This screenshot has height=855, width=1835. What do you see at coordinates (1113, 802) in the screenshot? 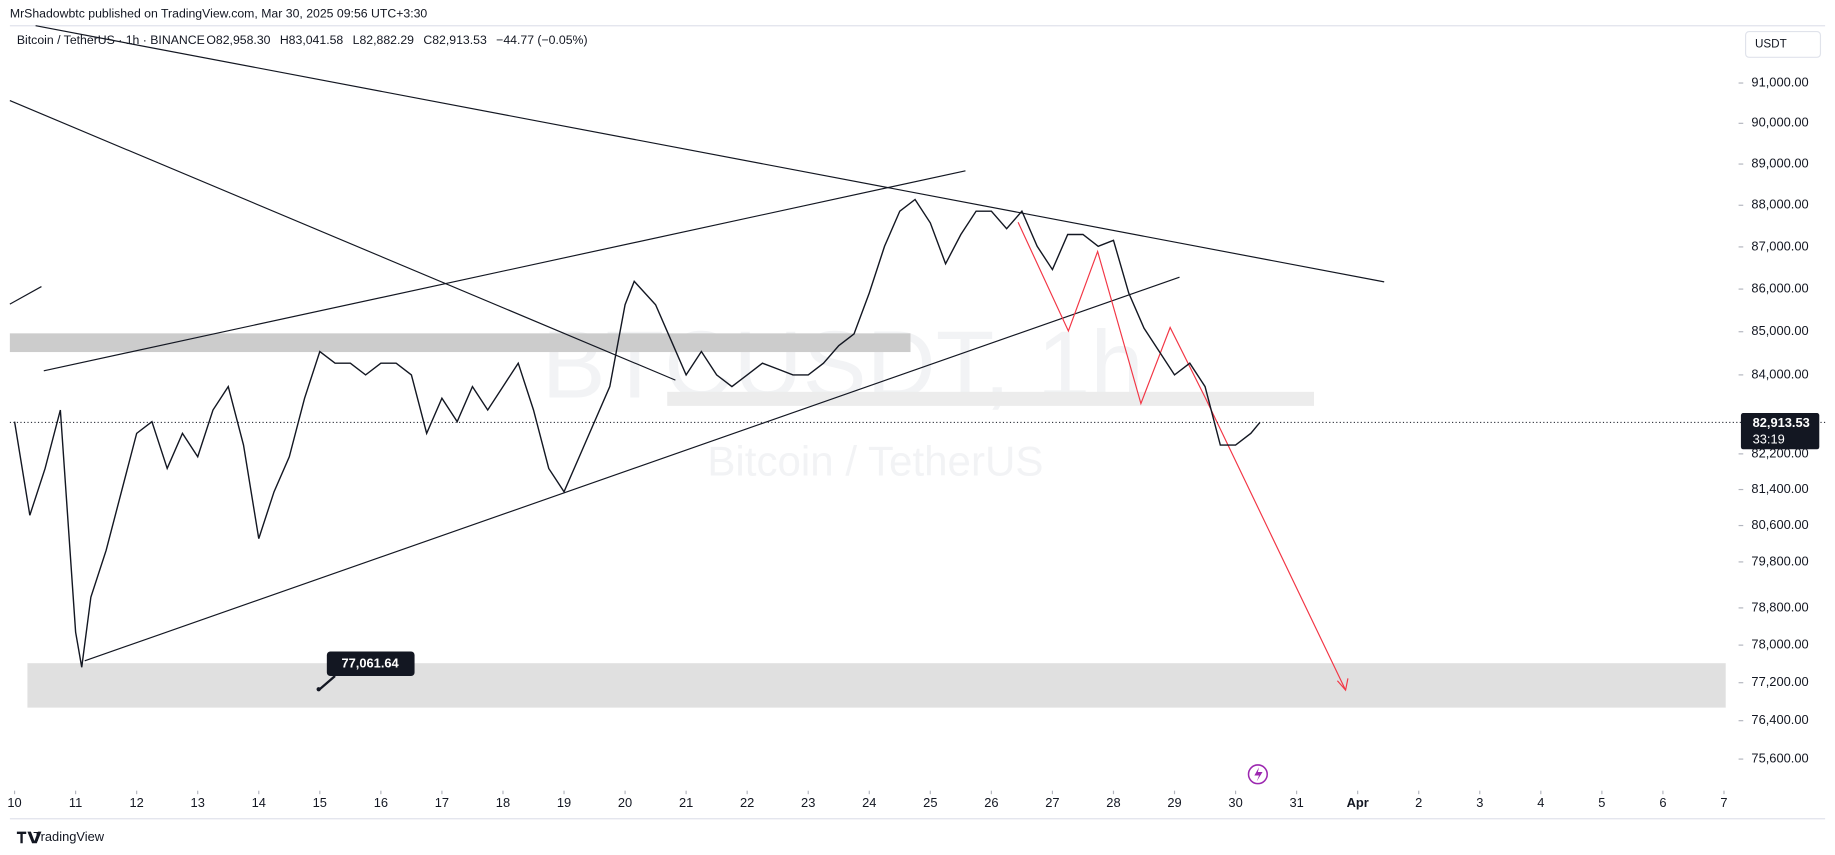
I see `x-tick-label: 28` at bounding box center [1113, 802].